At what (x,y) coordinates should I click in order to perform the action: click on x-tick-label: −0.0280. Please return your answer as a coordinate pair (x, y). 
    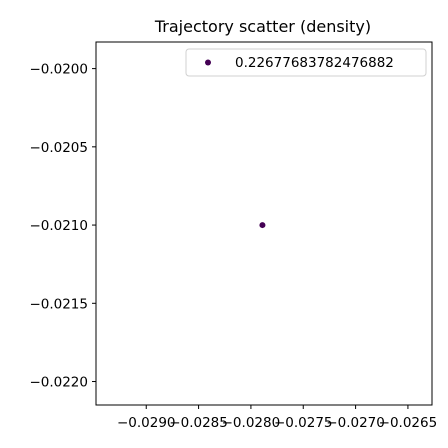
    Looking at the image, I should click on (251, 423).